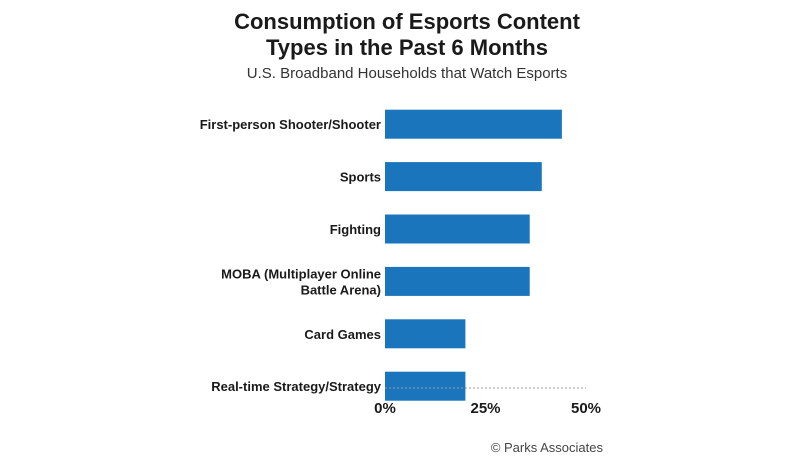  I want to click on source-label: © Parks Associates, so click(547, 447).